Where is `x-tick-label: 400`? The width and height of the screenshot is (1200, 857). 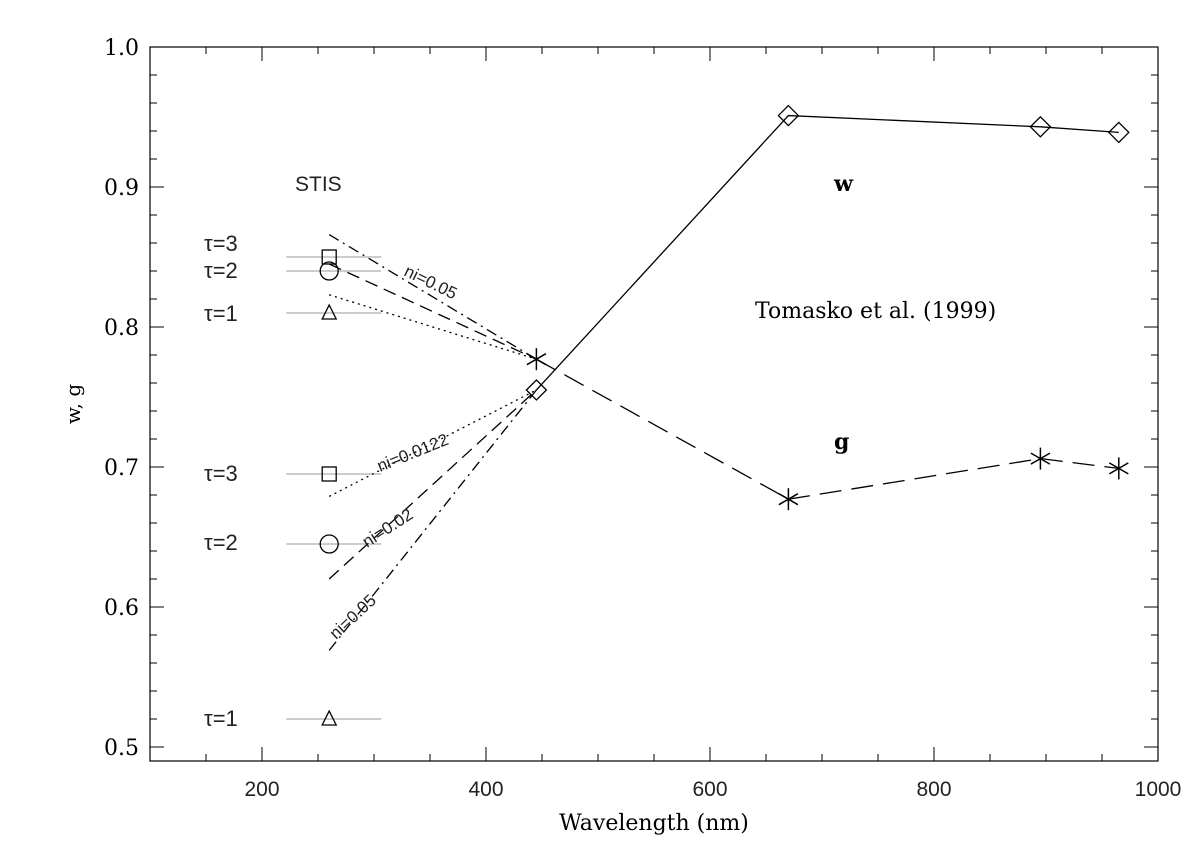 x-tick-label: 400 is located at coordinates (485, 789).